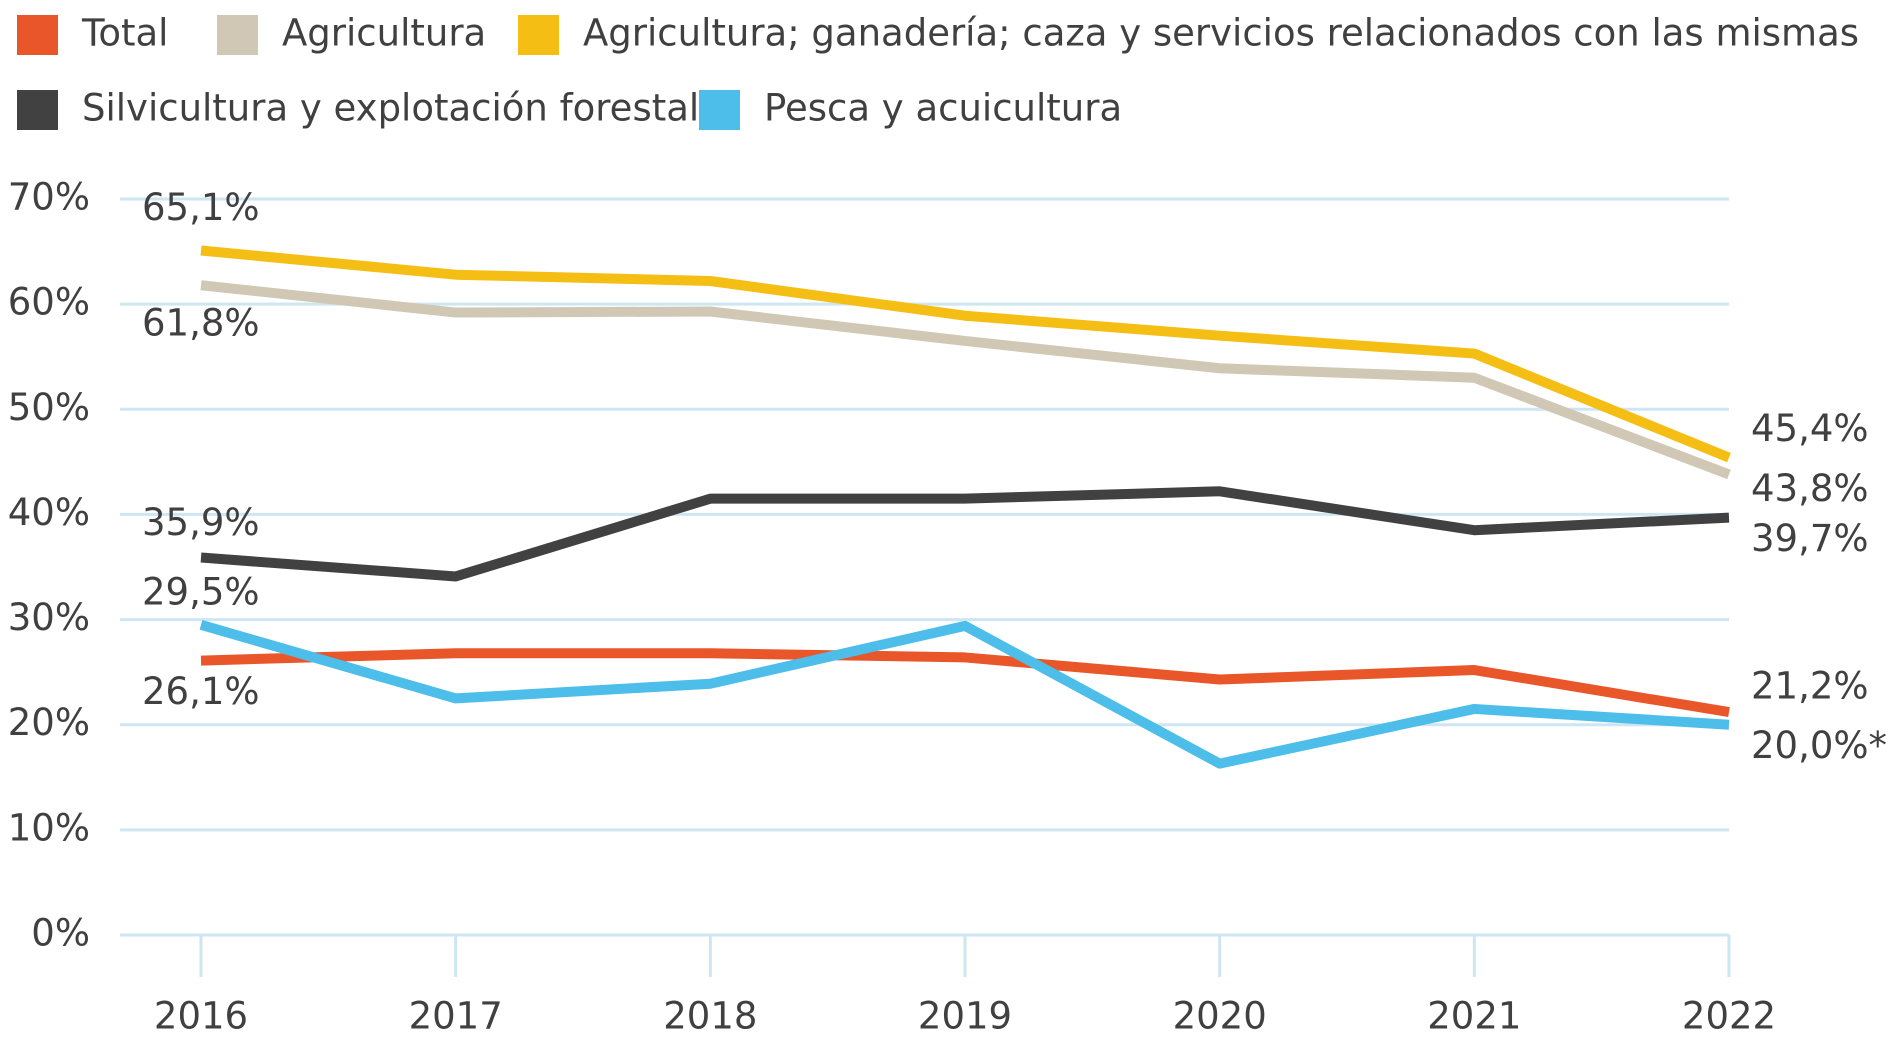 This screenshot has height=1037, width=1890. I want to click on value-label: 39,7%, so click(1810, 538).